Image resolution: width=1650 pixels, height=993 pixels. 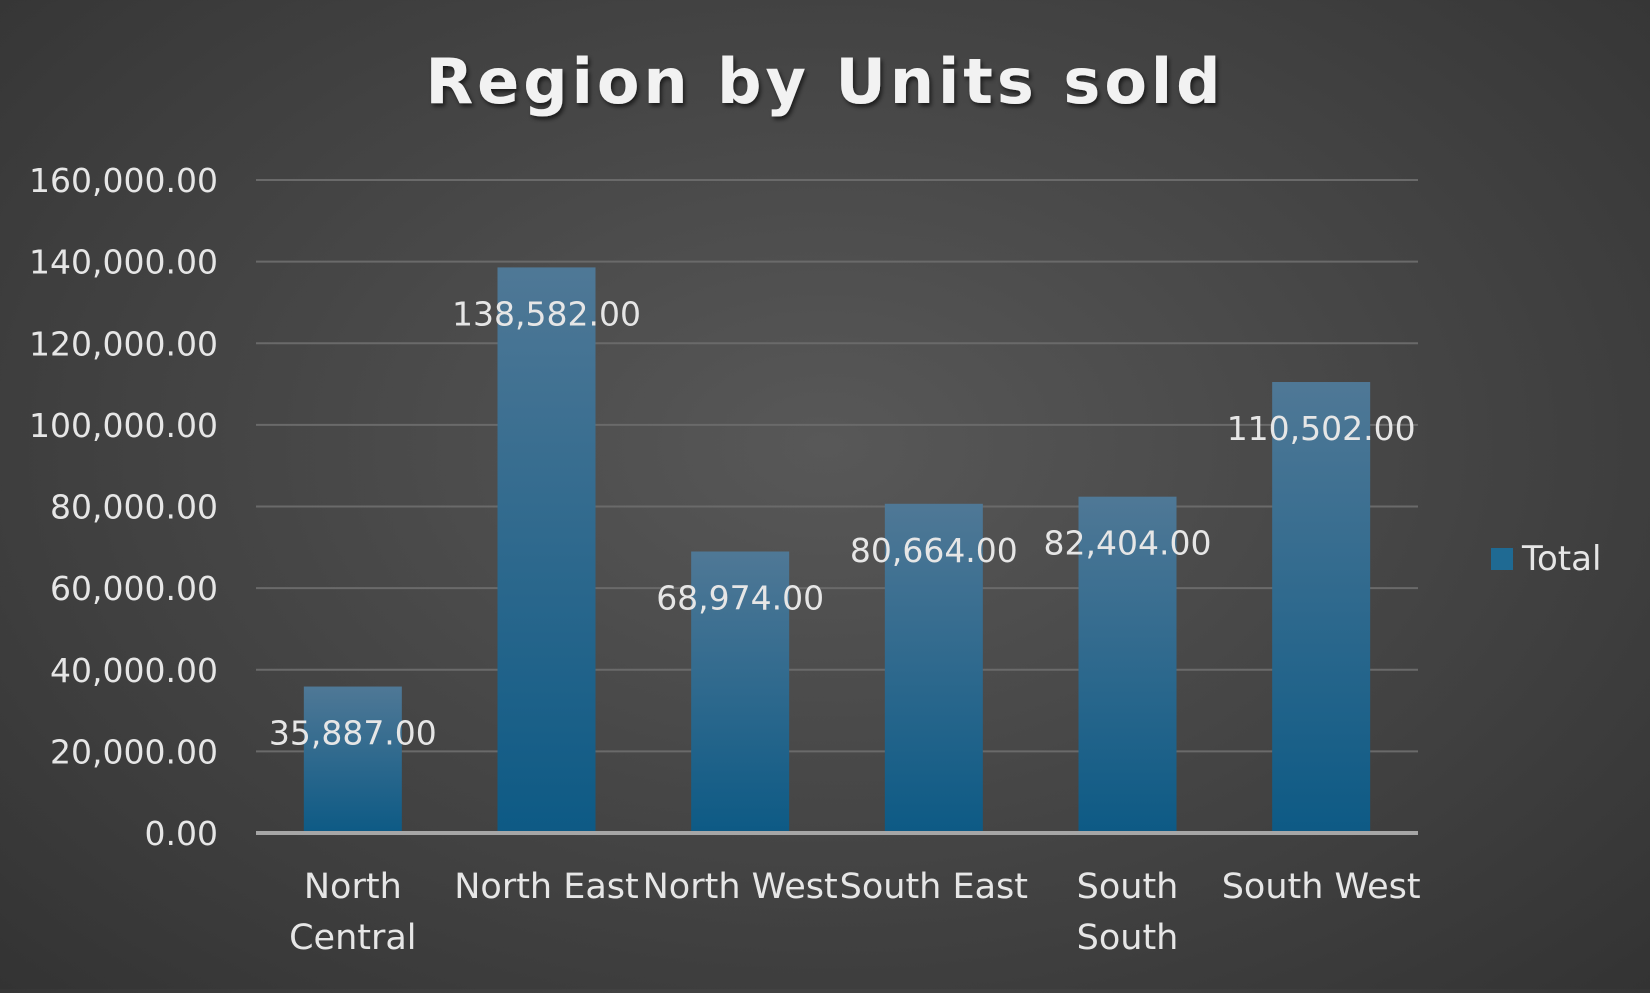 I want to click on y-tick-label: 100,000.00, so click(x=123, y=425).